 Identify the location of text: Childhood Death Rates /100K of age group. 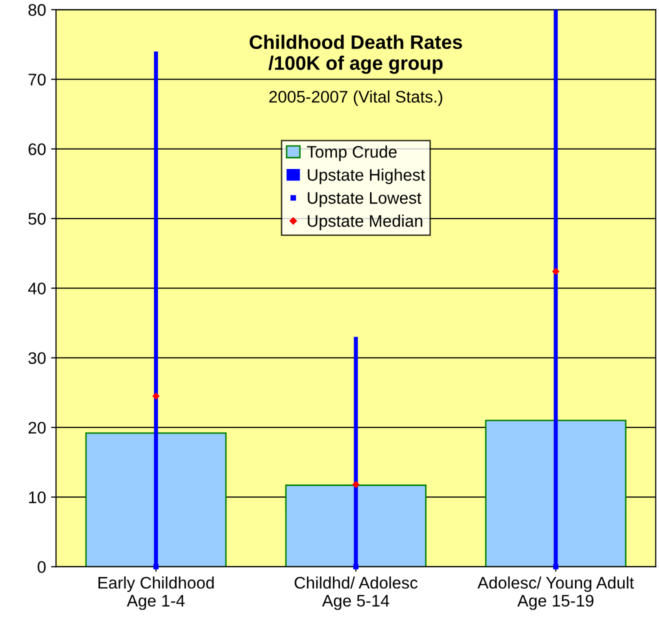
(356, 54).